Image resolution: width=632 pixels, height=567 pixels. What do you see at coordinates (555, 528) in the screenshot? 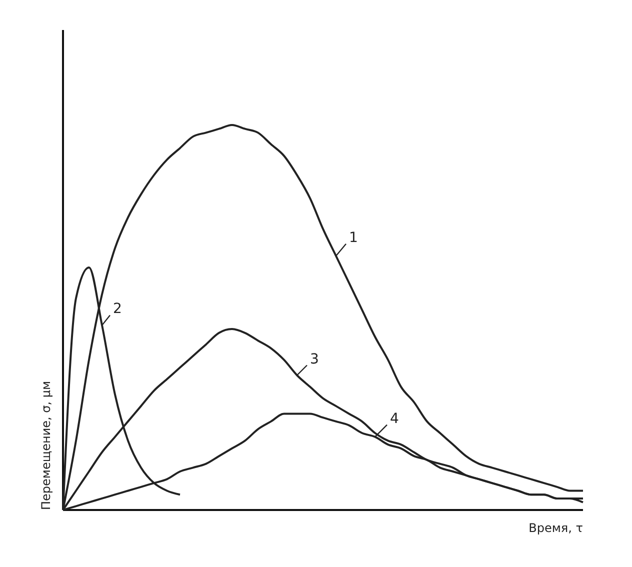
I see `x-axis-title: Время, τ` at bounding box center [555, 528].